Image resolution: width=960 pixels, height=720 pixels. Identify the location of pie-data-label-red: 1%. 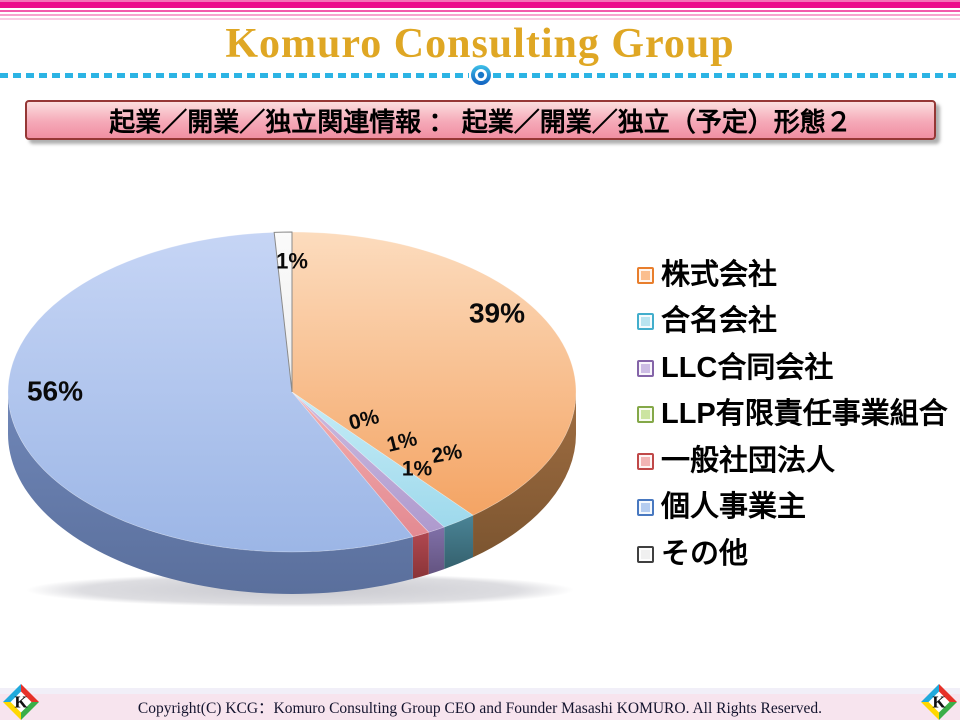
(417, 469).